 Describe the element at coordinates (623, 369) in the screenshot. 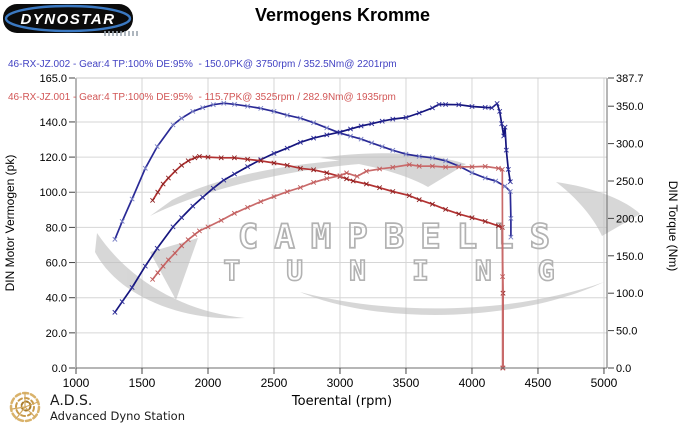

I see `y-right-tick-label: 0.0` at that location.